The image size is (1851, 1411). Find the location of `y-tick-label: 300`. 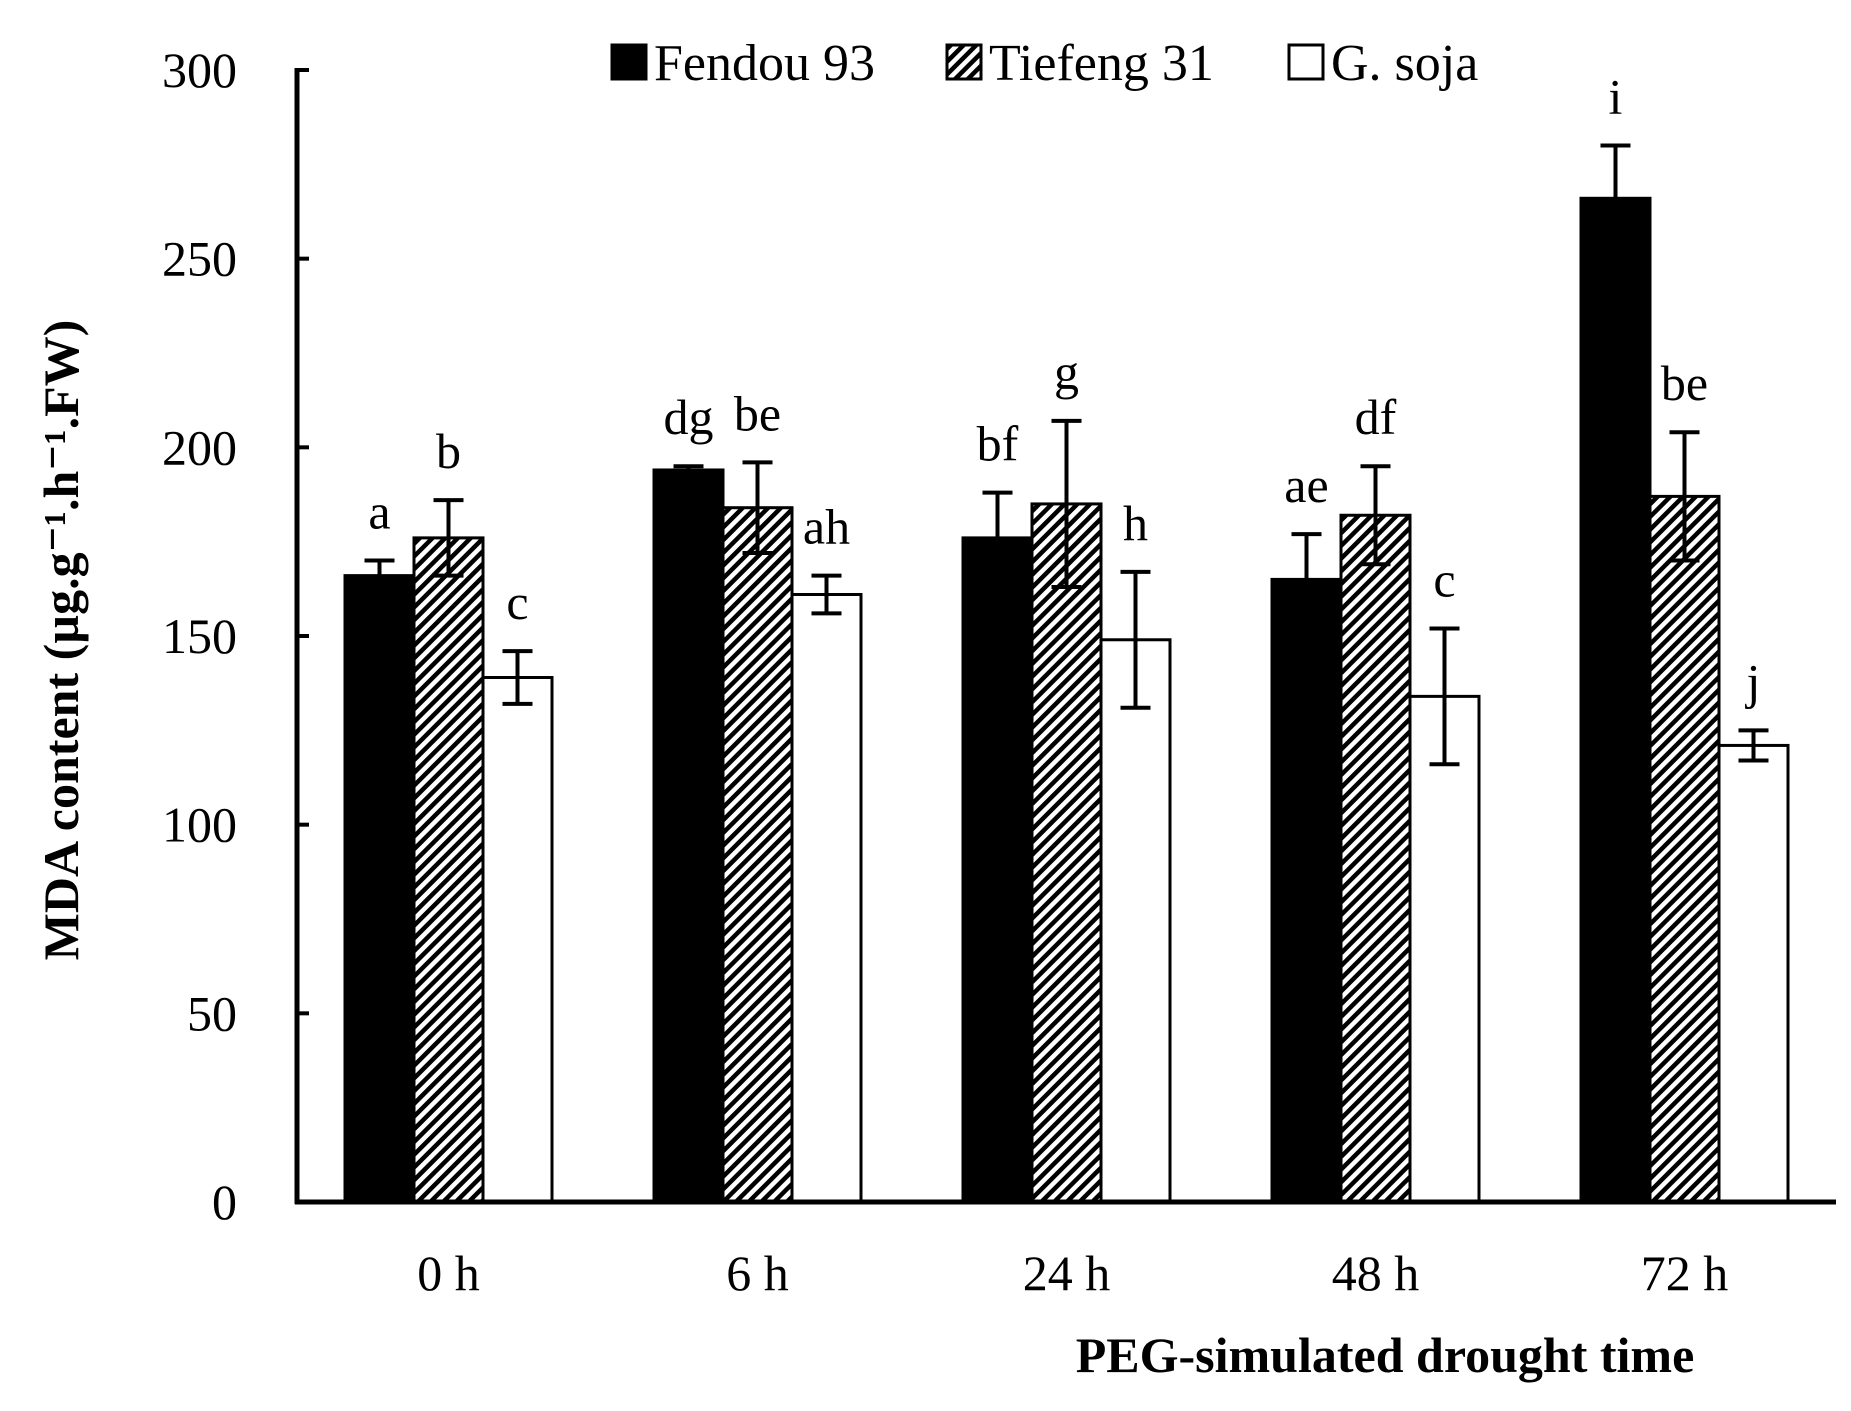

y-tick-label: 300 is located at coordinates (199, 70).